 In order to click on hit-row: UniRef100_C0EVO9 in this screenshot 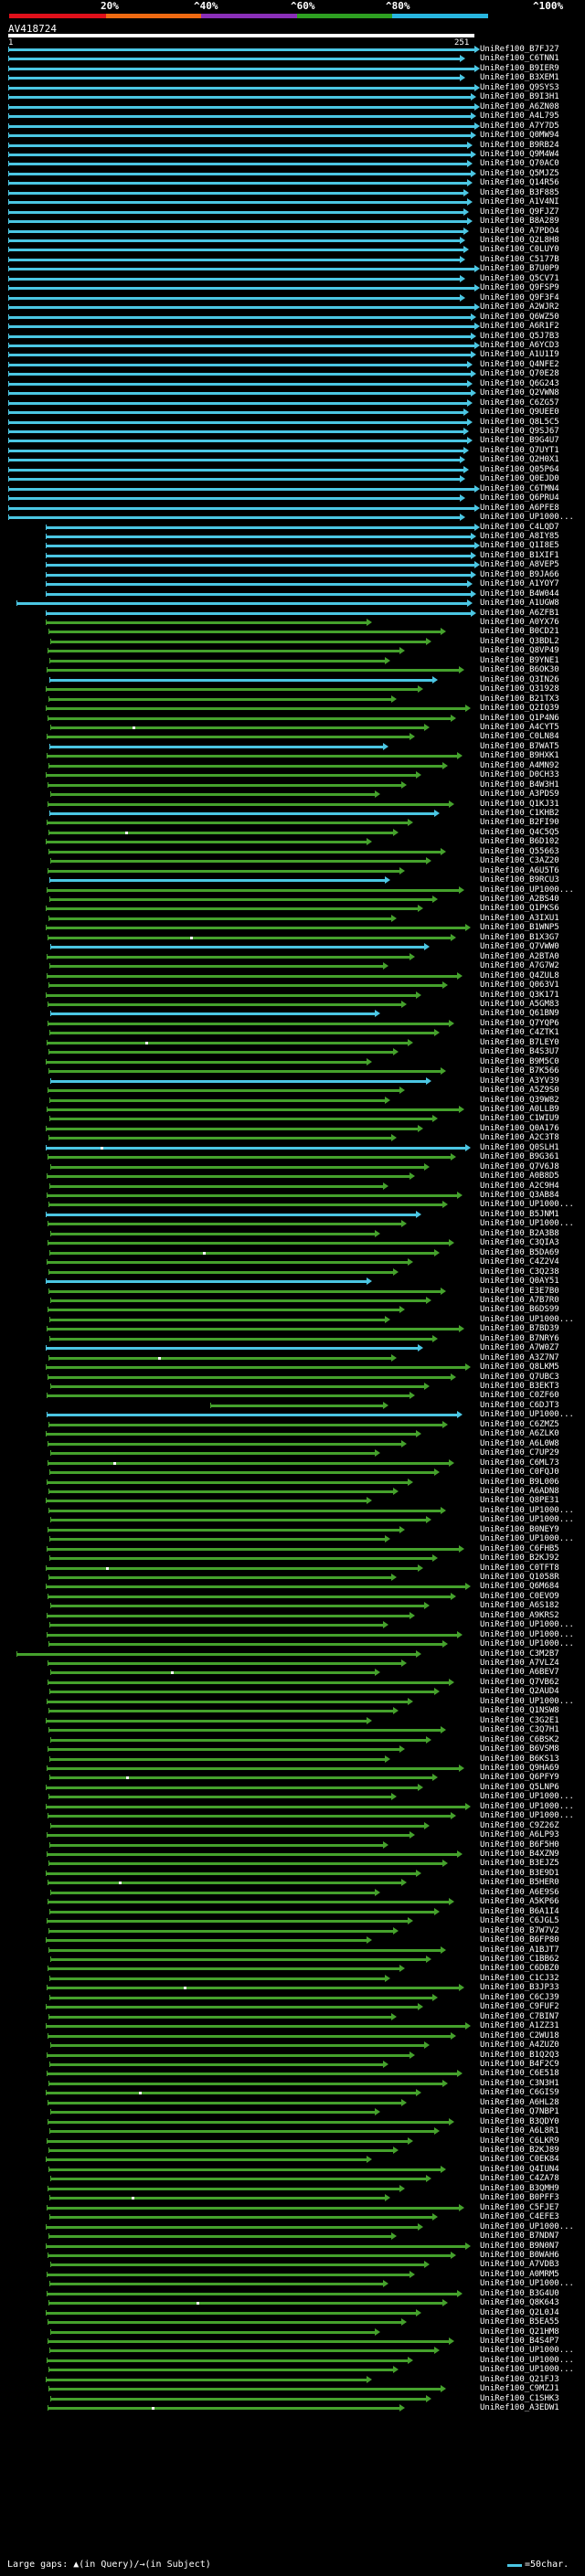, I will do `click(293, 1597)`.